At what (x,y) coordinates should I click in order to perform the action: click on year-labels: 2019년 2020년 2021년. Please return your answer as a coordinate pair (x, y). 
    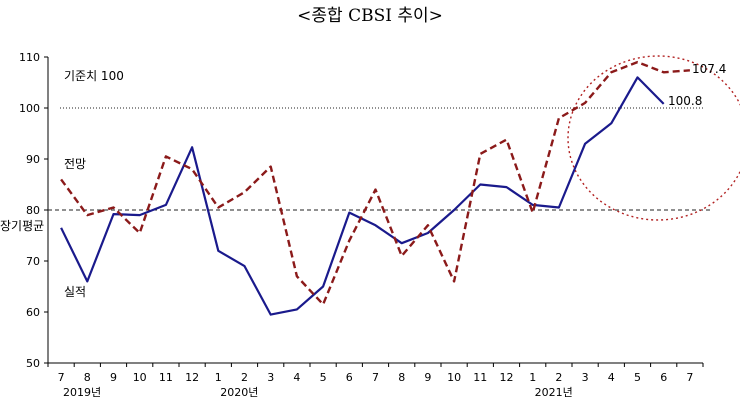
    Looking at the image, I should click on (318, 392).